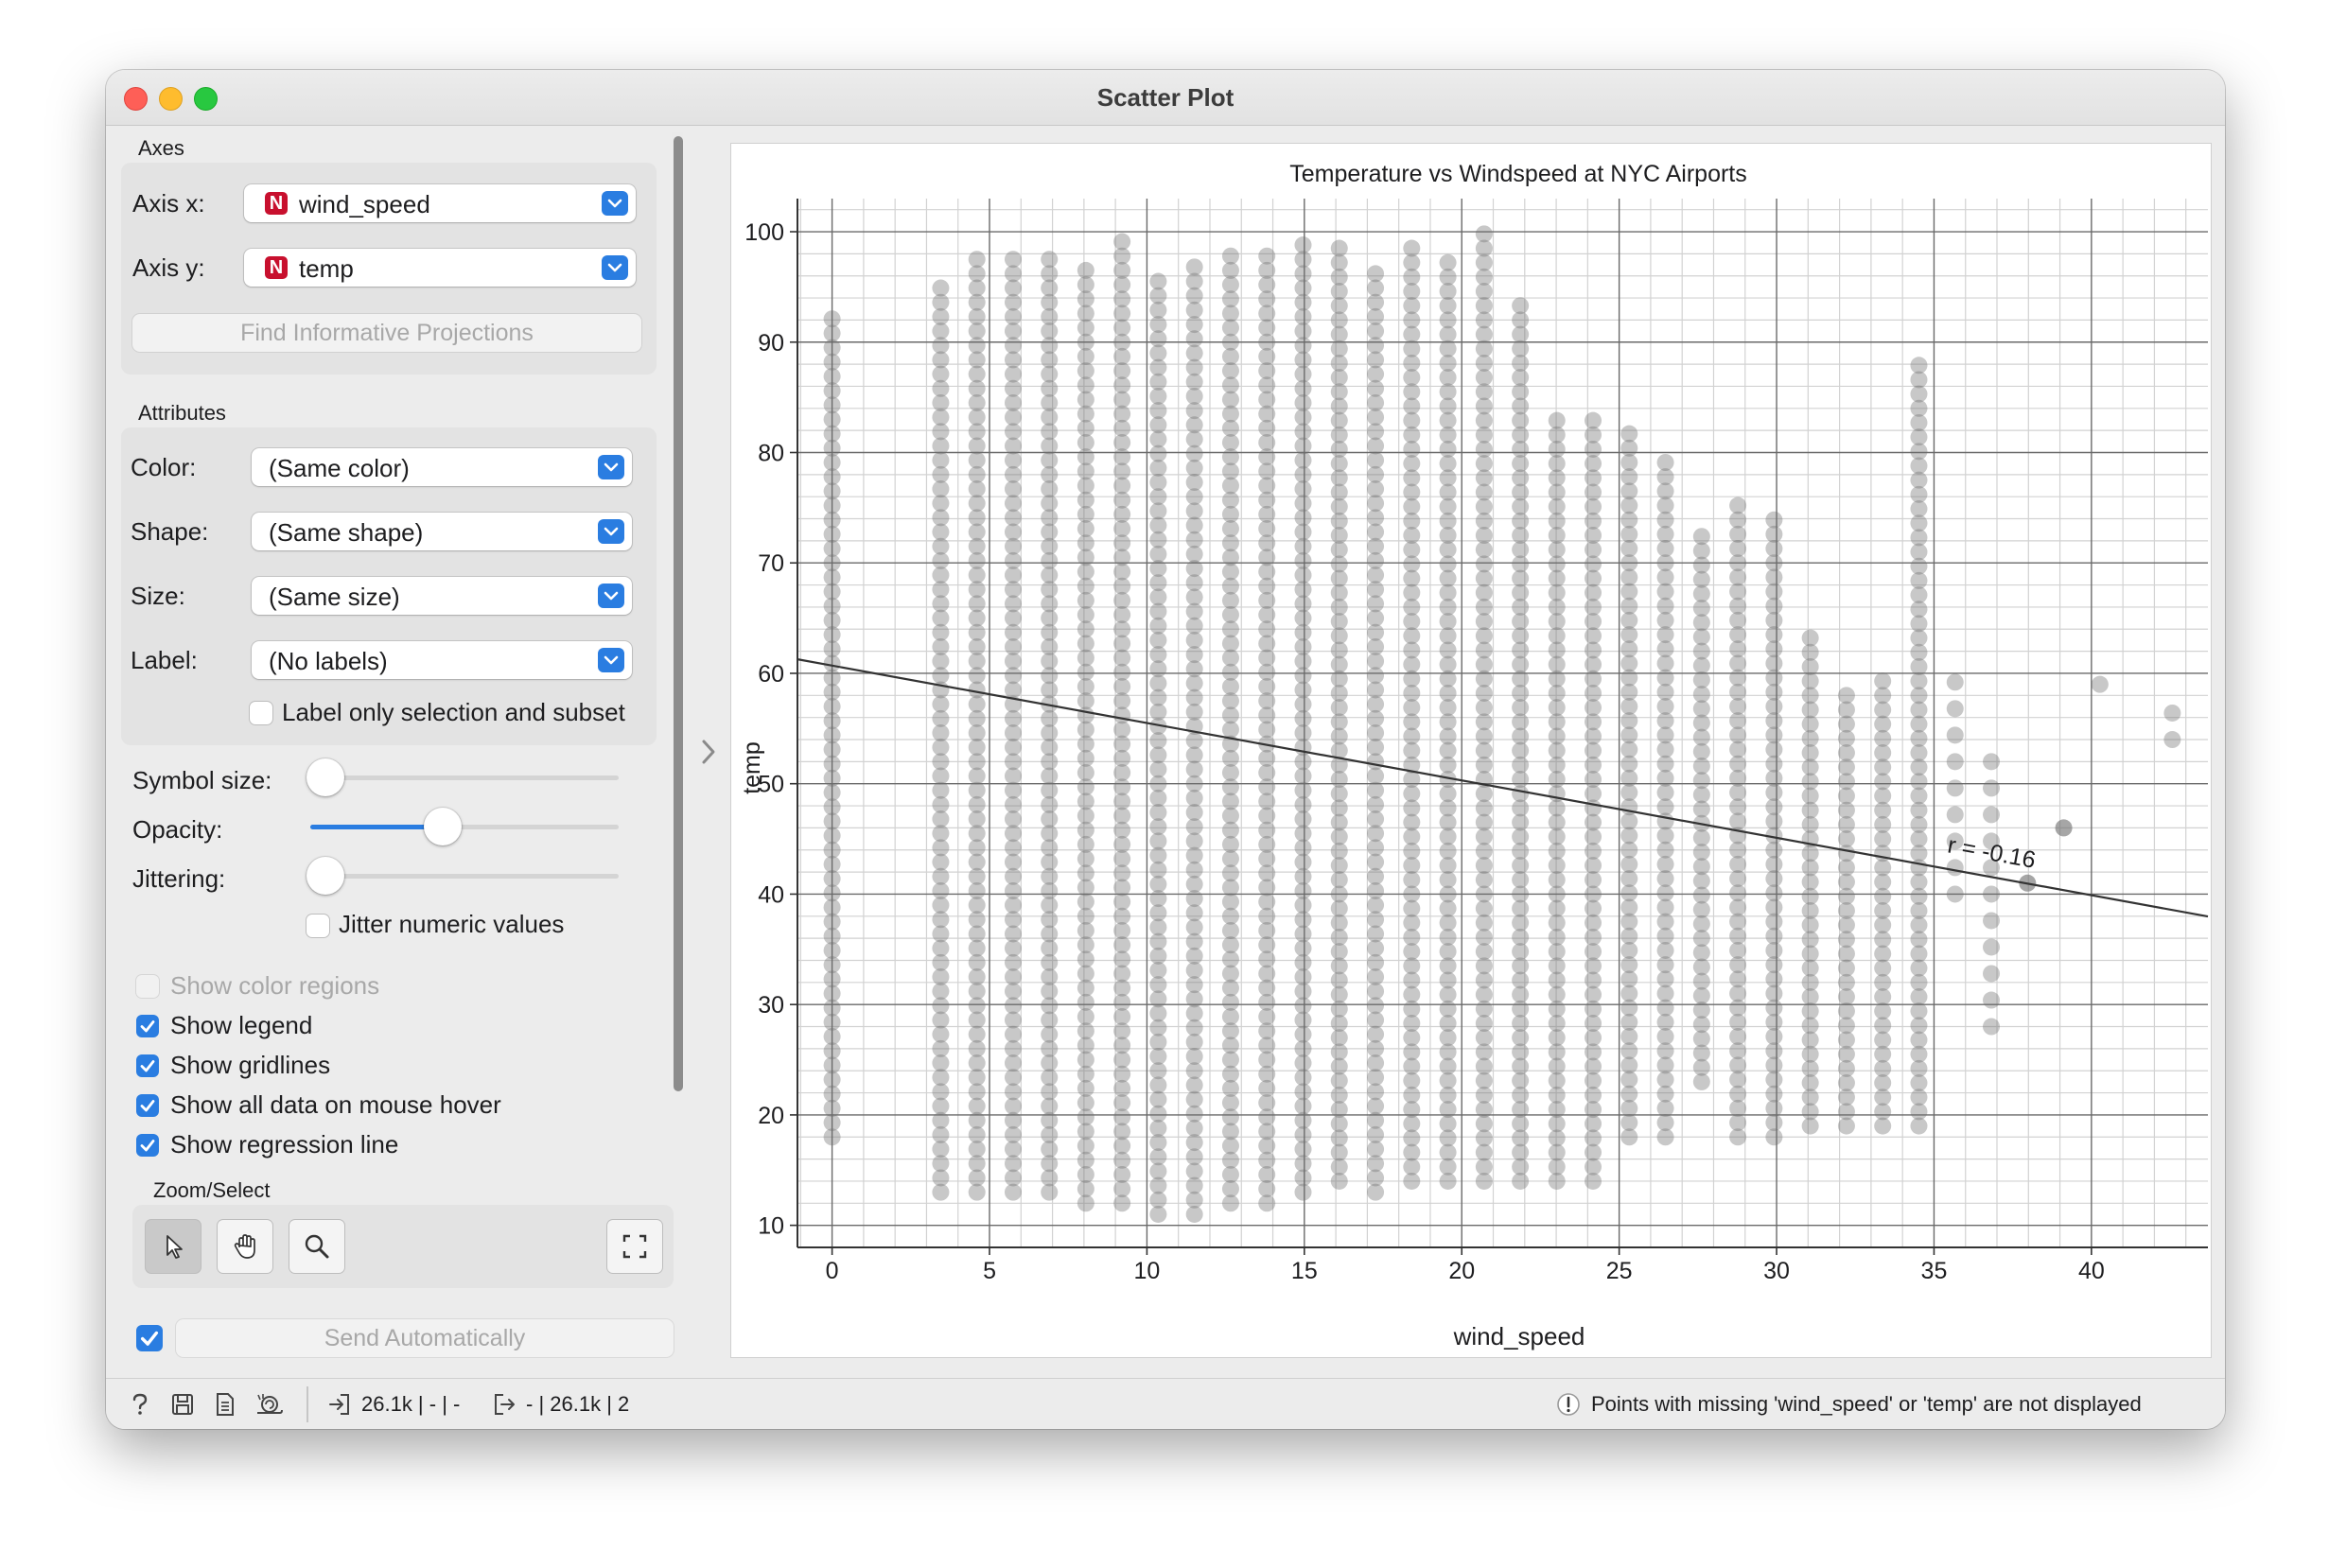  I want to click on axis-x-combo: N wind_speed, so click(440, 203).